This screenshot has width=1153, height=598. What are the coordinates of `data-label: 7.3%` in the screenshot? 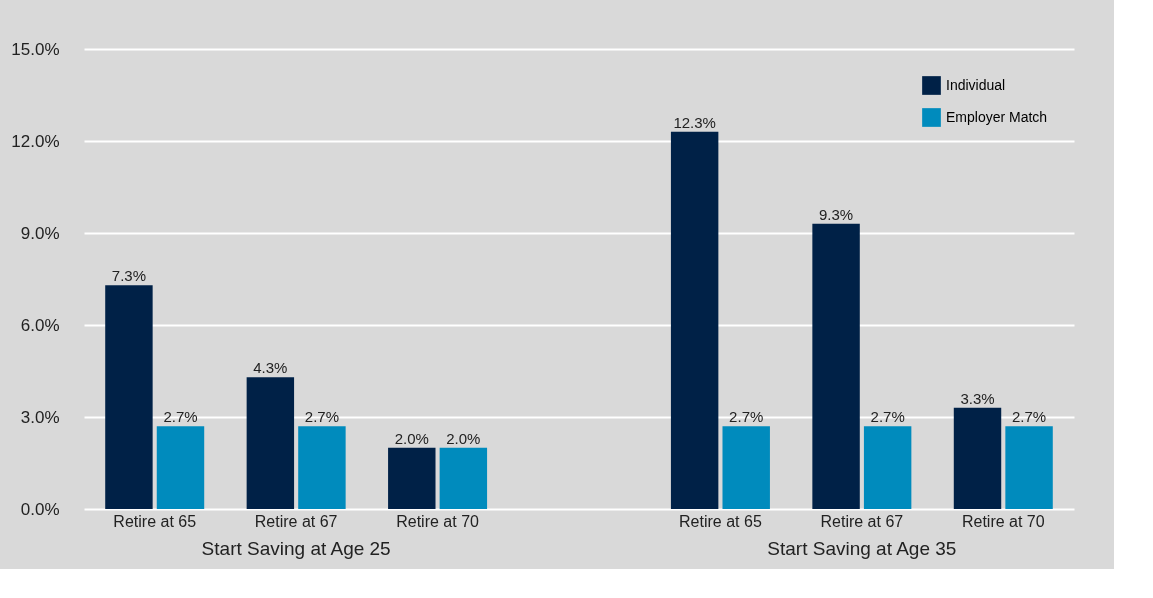 It's located at (129, 276).